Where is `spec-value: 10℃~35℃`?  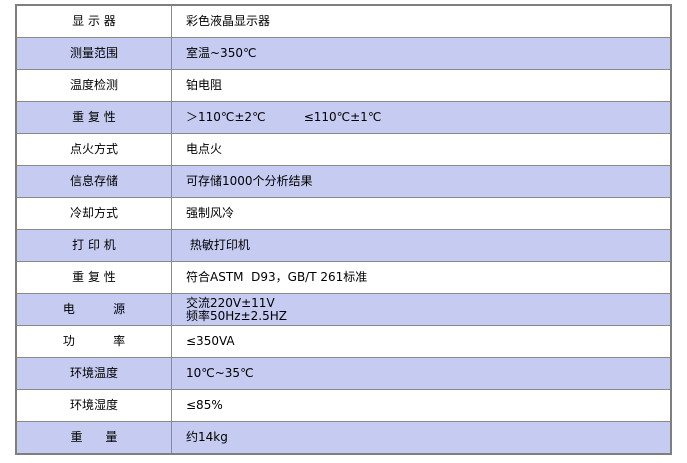 spec-value: 10℃~35℃ is located at coordinates (421, 373).